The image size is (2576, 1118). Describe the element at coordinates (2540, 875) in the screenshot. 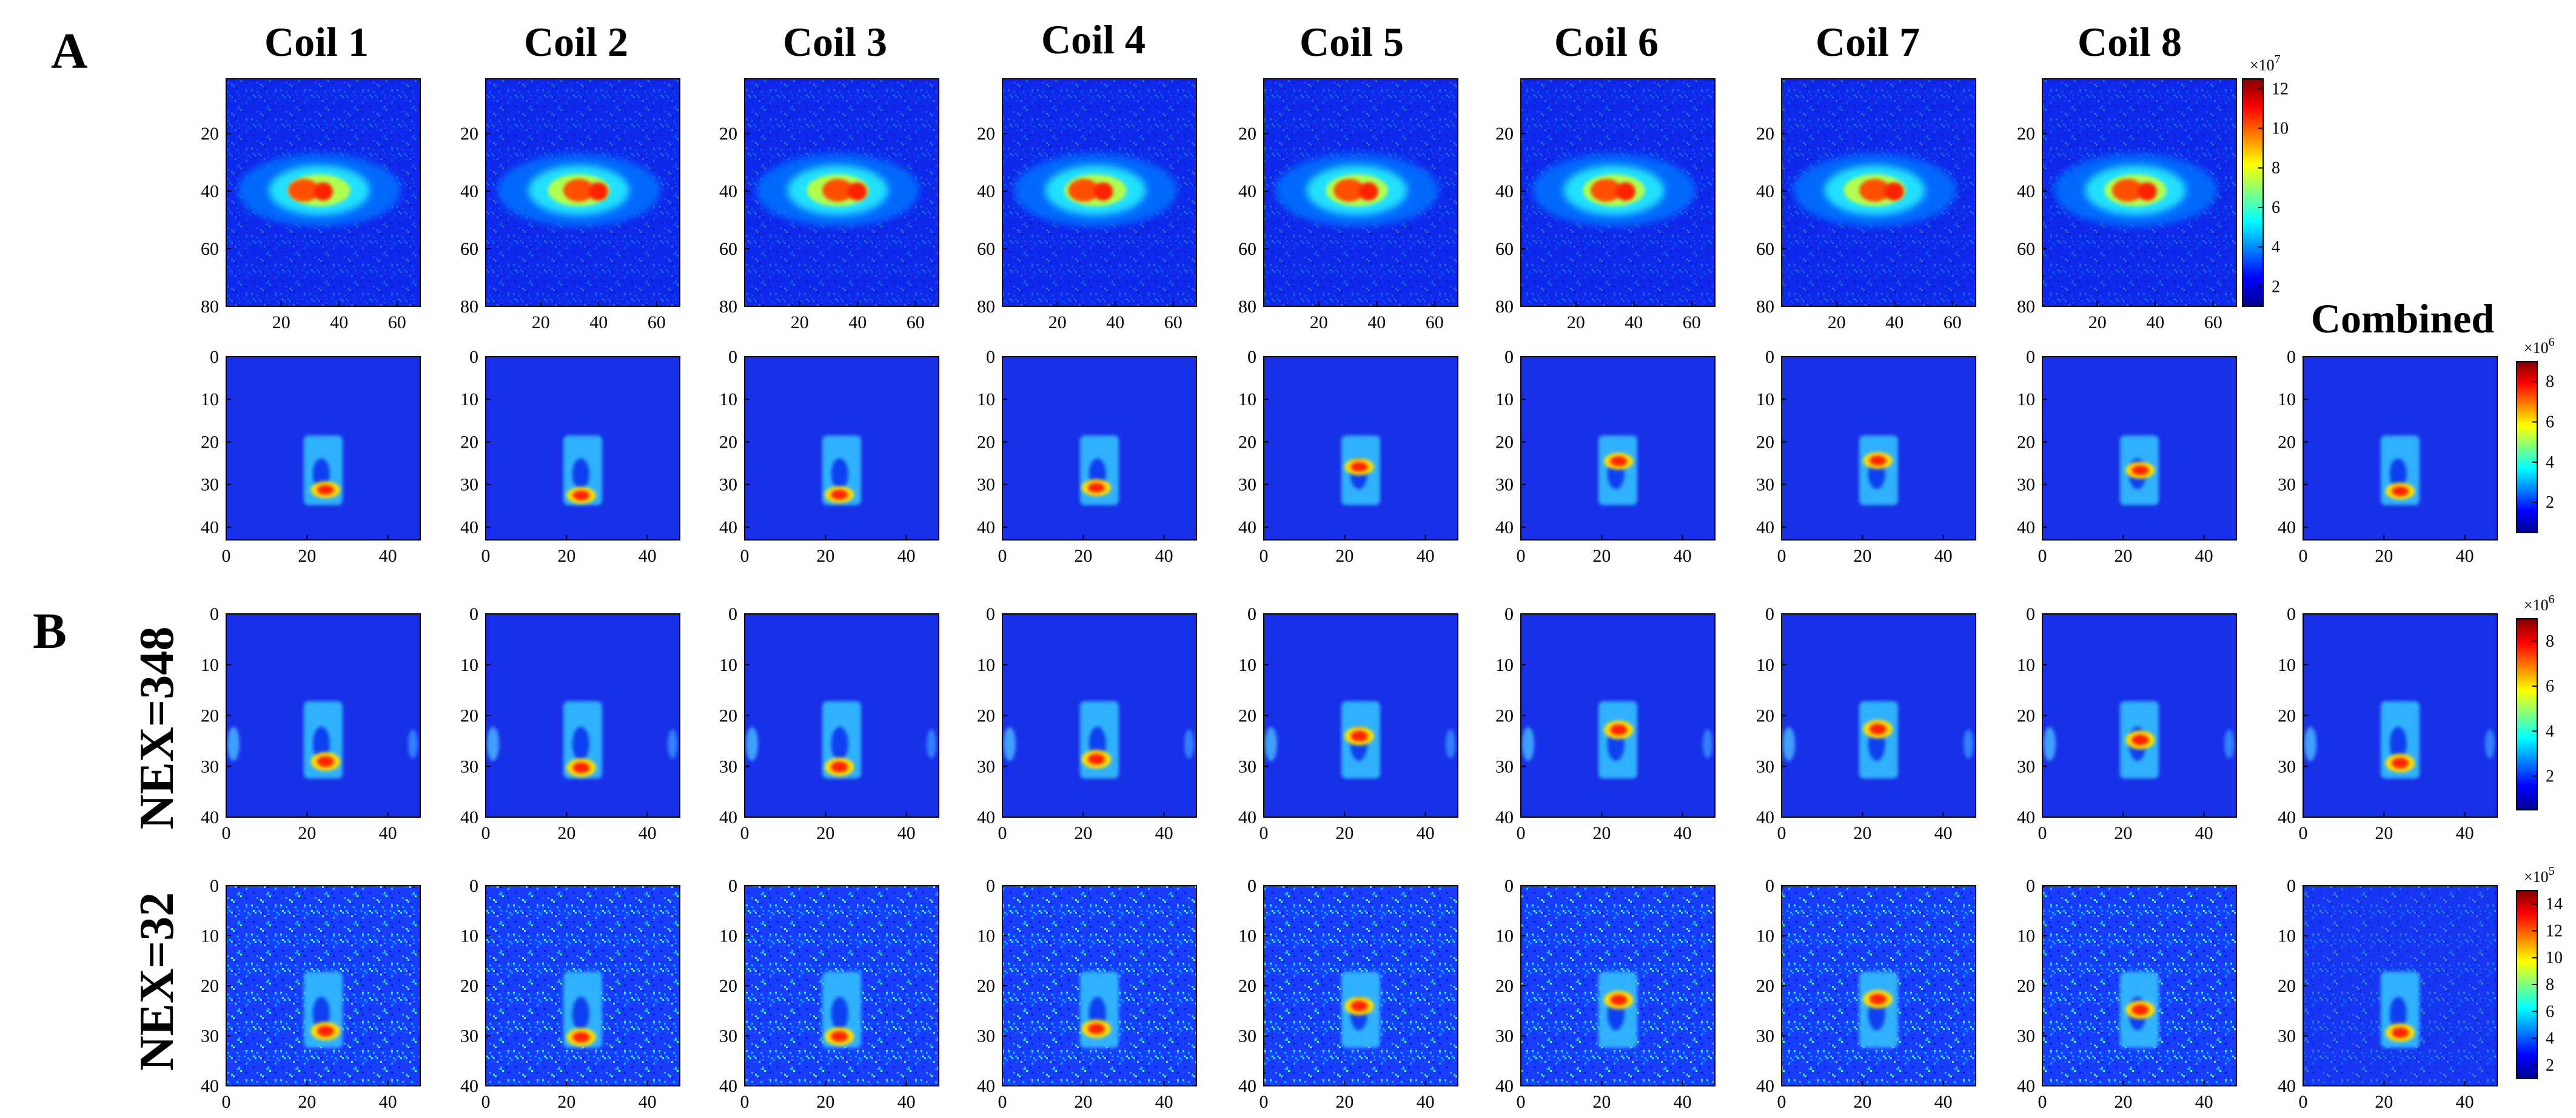

I see `colorbar-exponent: ×10⁵` at that location.